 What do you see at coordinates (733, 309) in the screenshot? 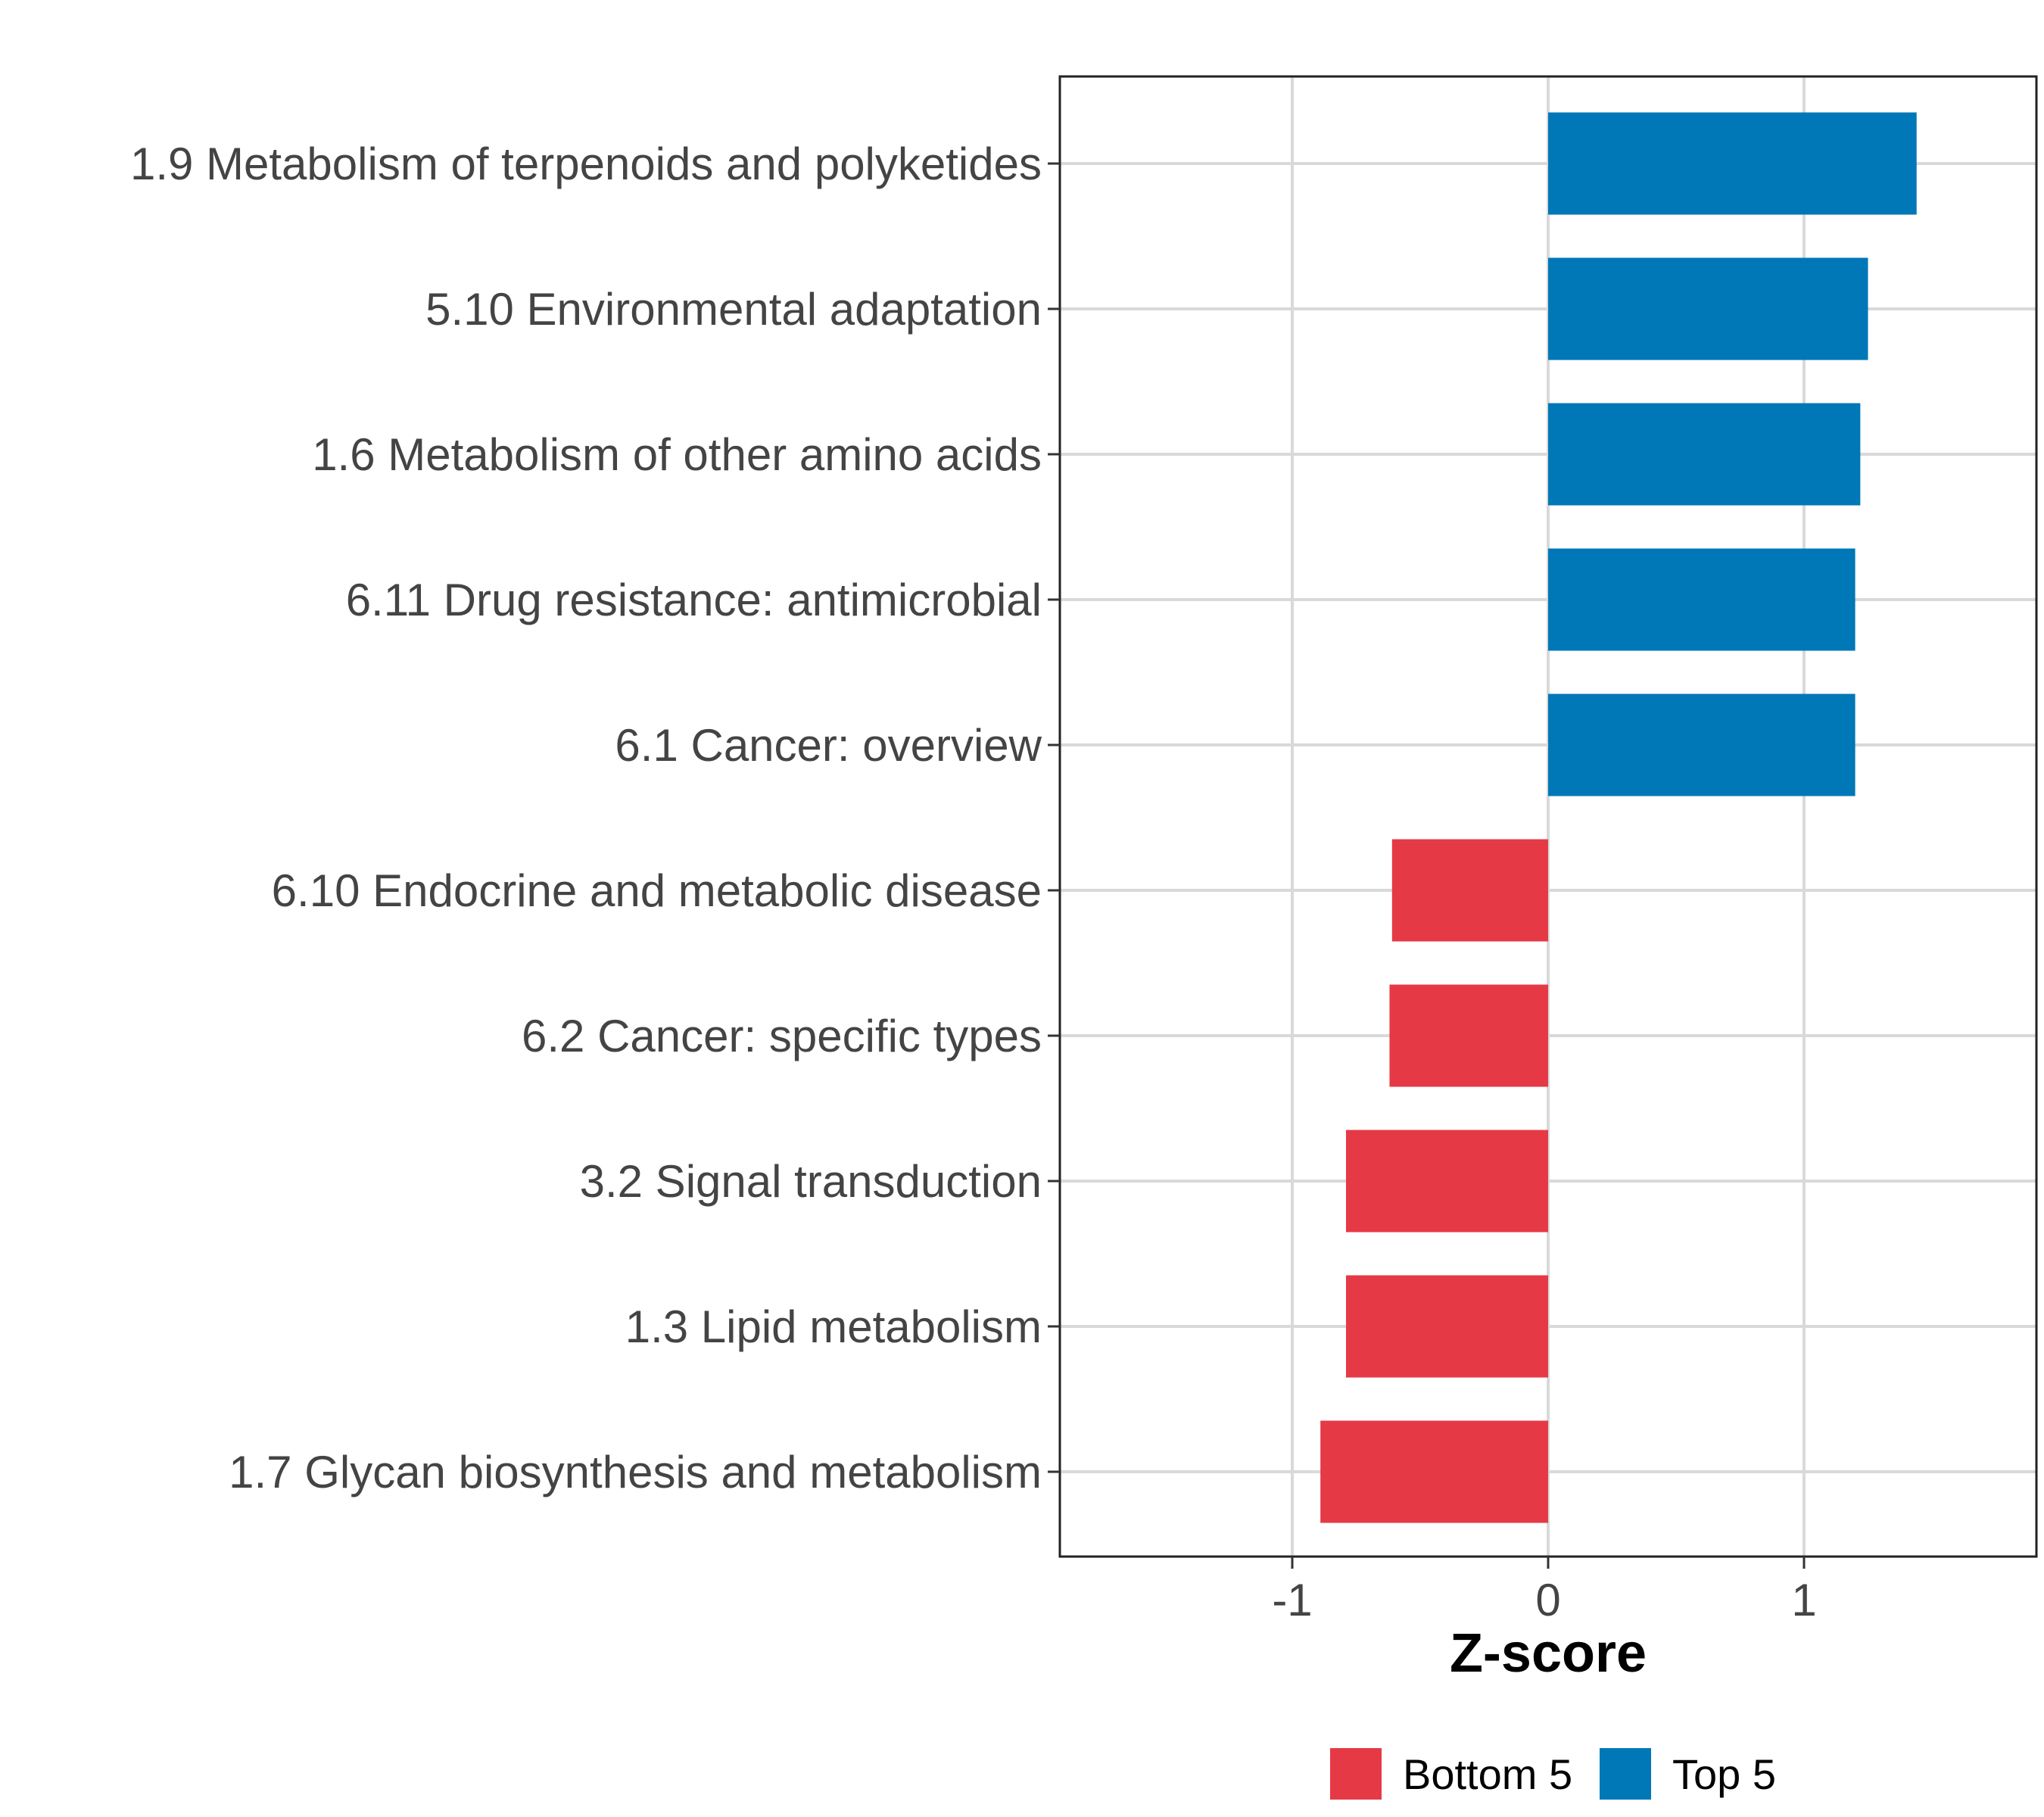
I see `category-label-1: 5.10 Environmental adaptation` at bounding box center [733, 309].